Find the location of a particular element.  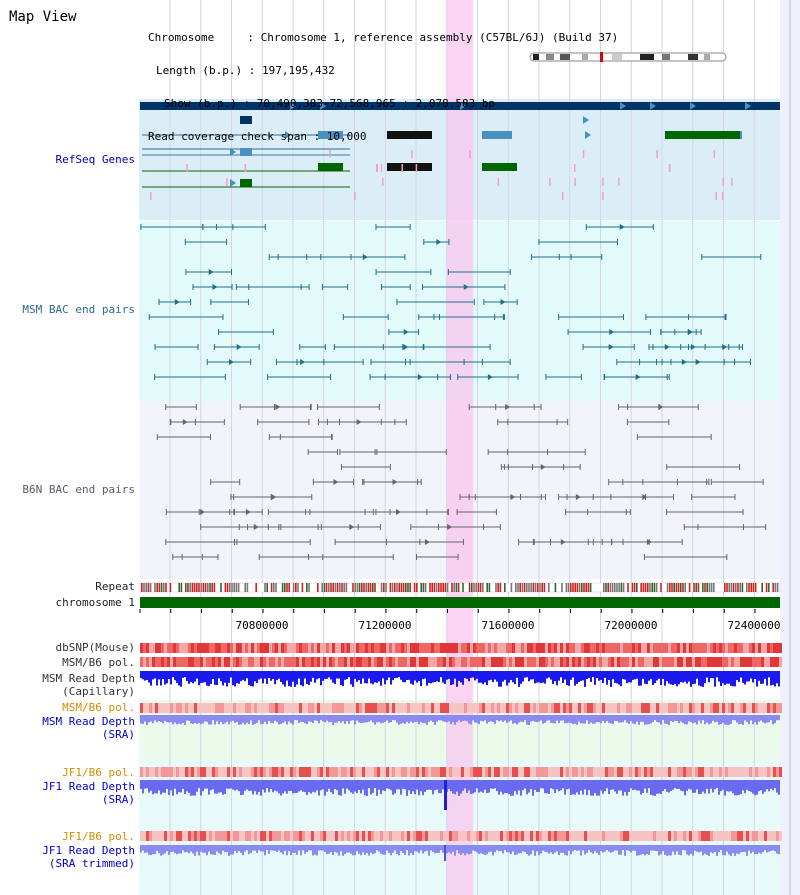

b6n-bac-label: B6N BAC end pairs is located at coordinates (78, 489).